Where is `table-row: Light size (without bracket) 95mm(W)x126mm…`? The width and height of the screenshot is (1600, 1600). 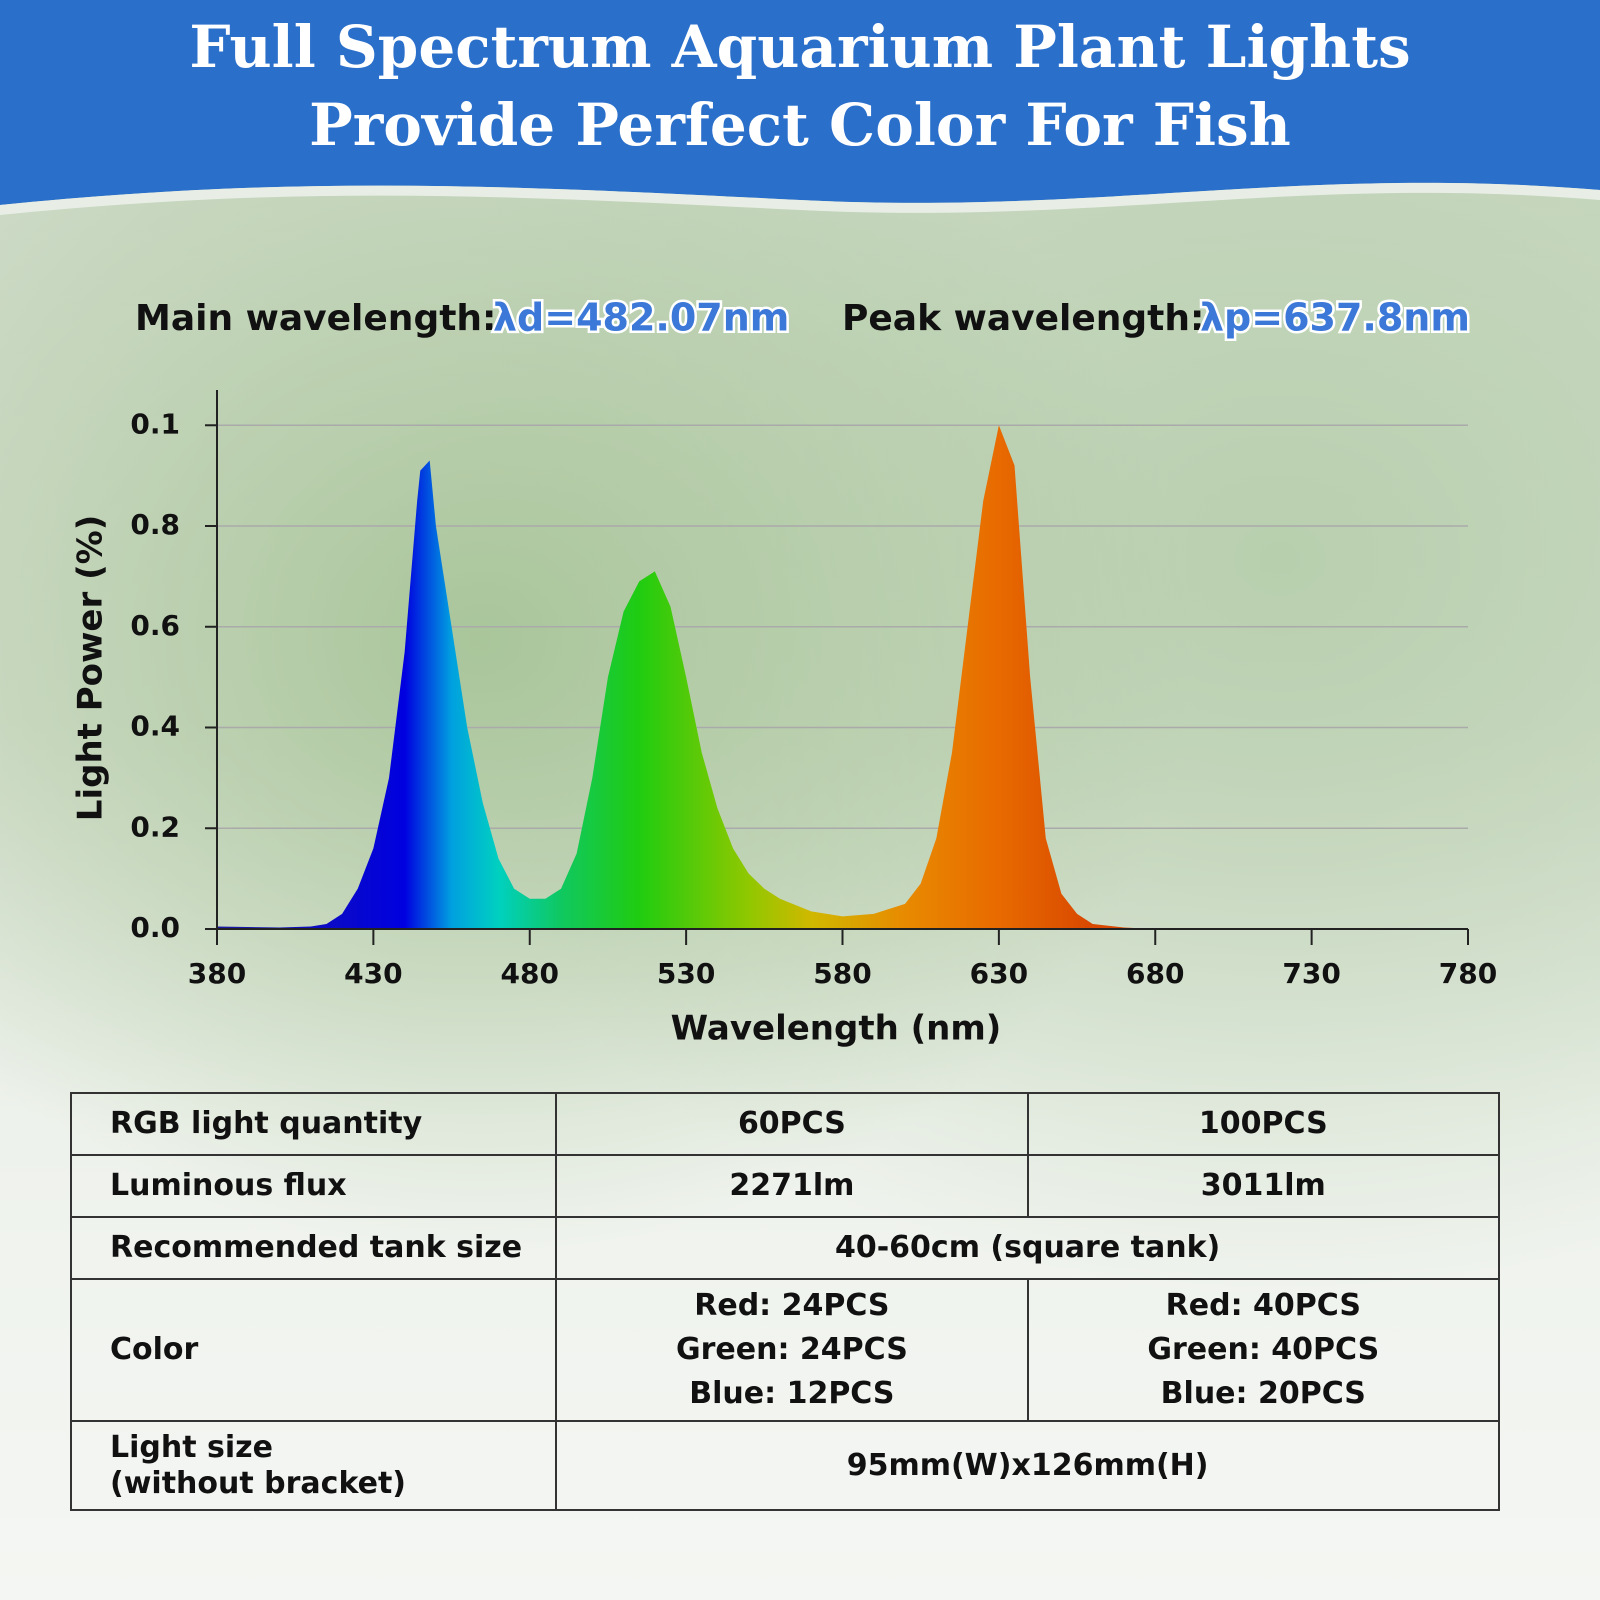
table-row: Light size (without bracket) 95mm(W)x126mm… is located at coordinates (784, 1465).